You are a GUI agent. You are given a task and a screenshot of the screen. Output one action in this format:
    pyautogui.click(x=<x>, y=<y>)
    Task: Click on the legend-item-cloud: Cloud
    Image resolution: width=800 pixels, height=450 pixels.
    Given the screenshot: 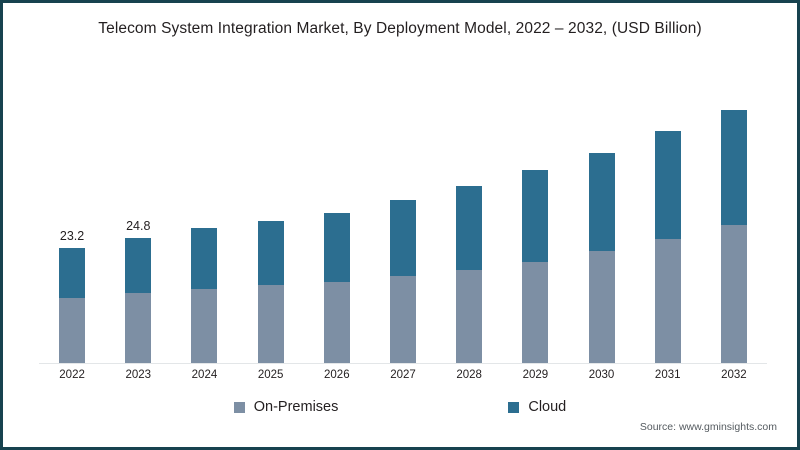 What is the action you would take?
    pyautogui.click(x=537, y=407)
    